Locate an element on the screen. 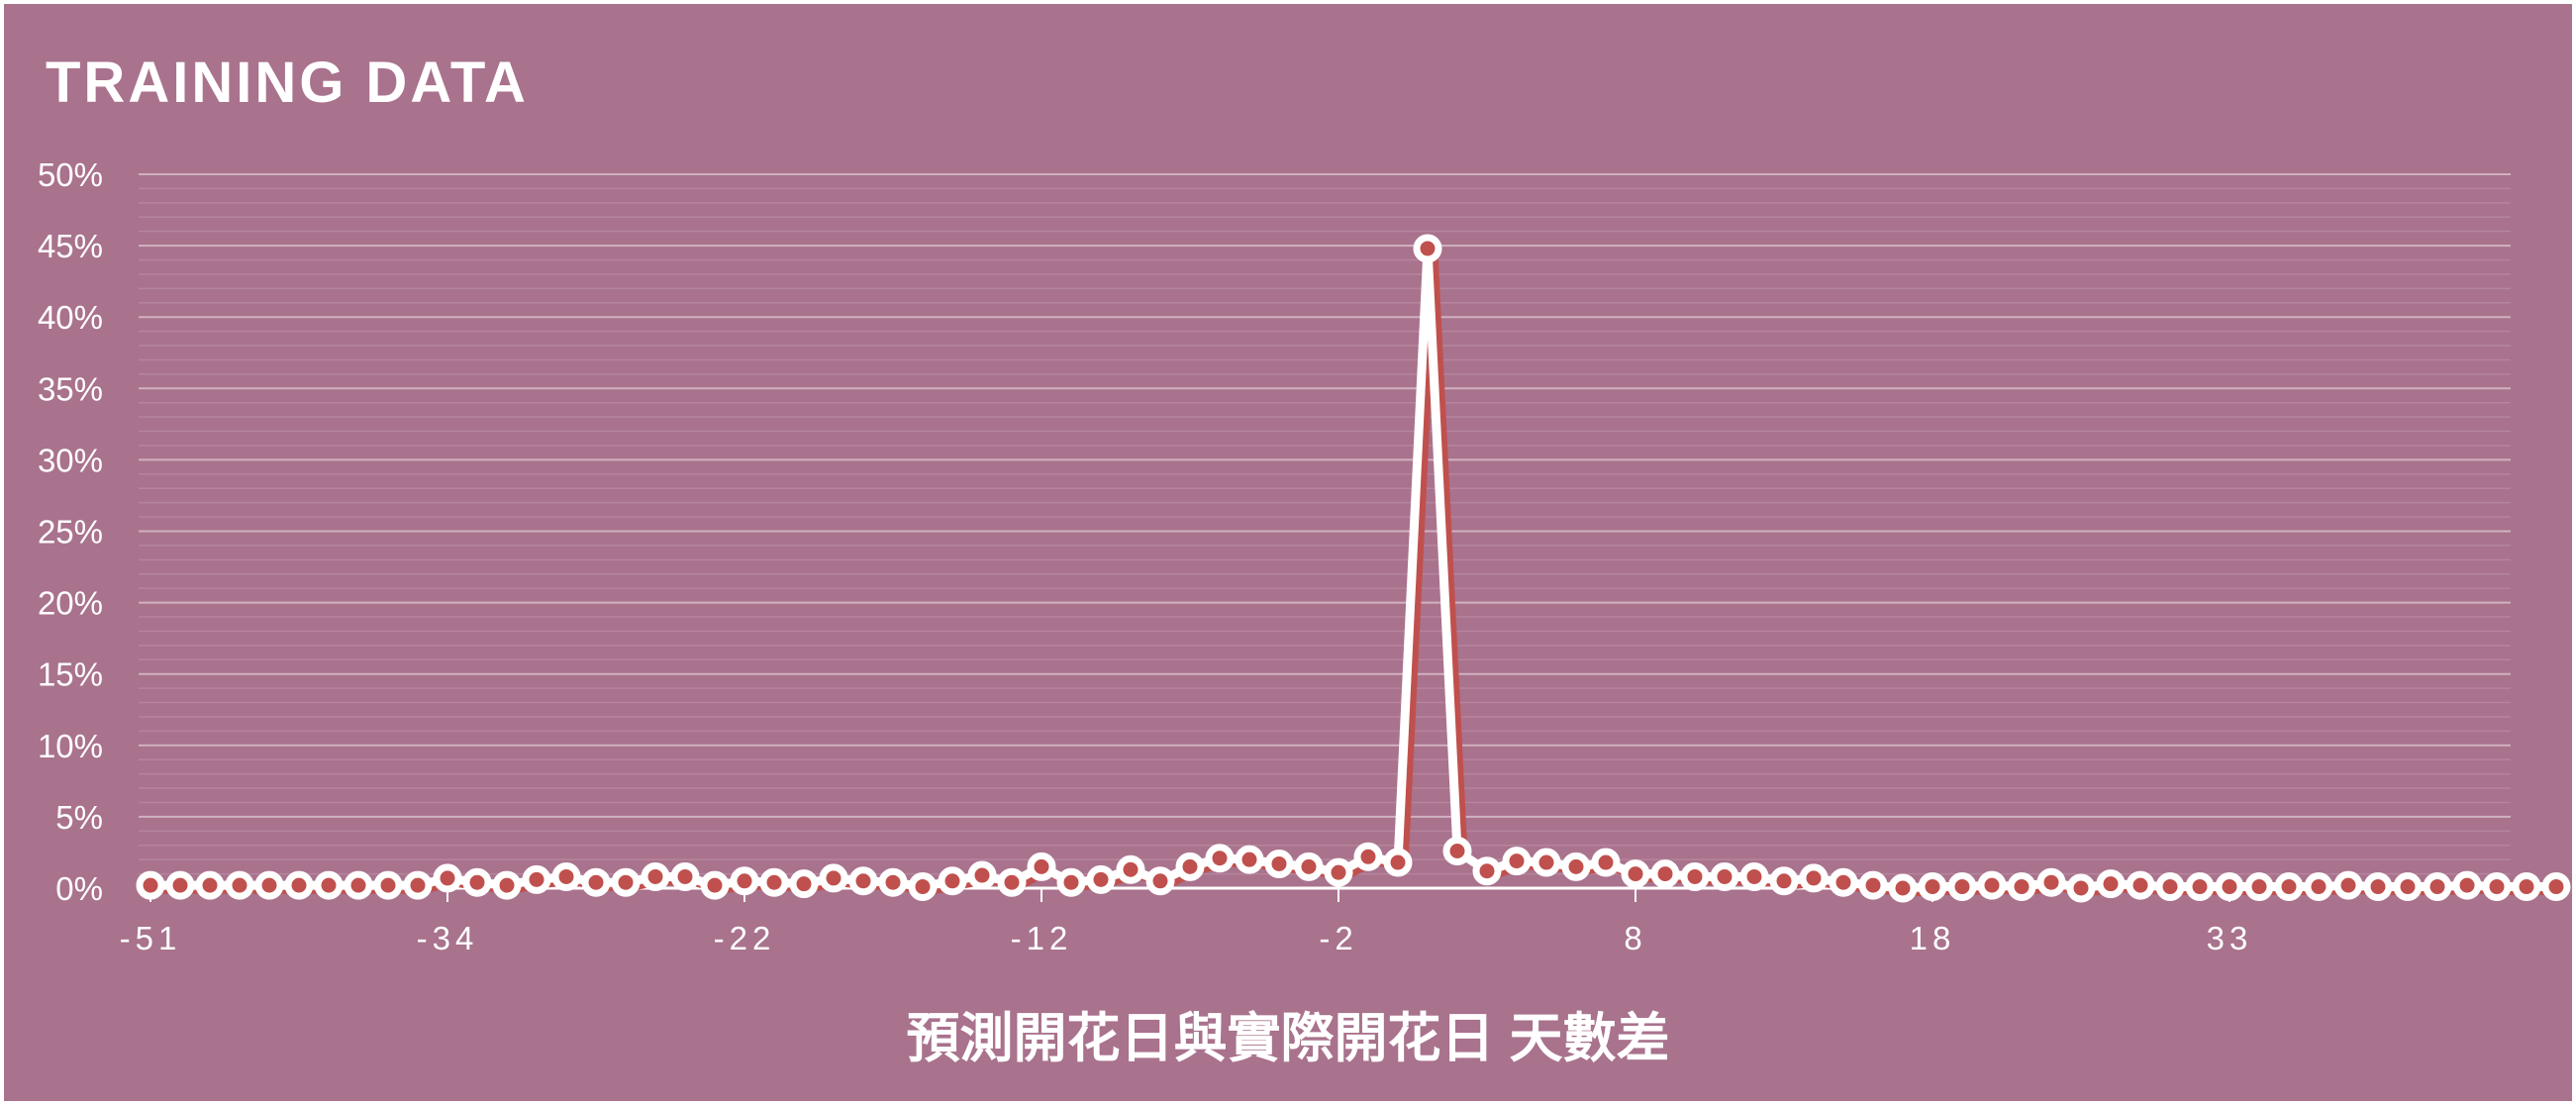 The image size is (2576, 1105). y-tick-label: 30% is located at coordinates (70, 460).